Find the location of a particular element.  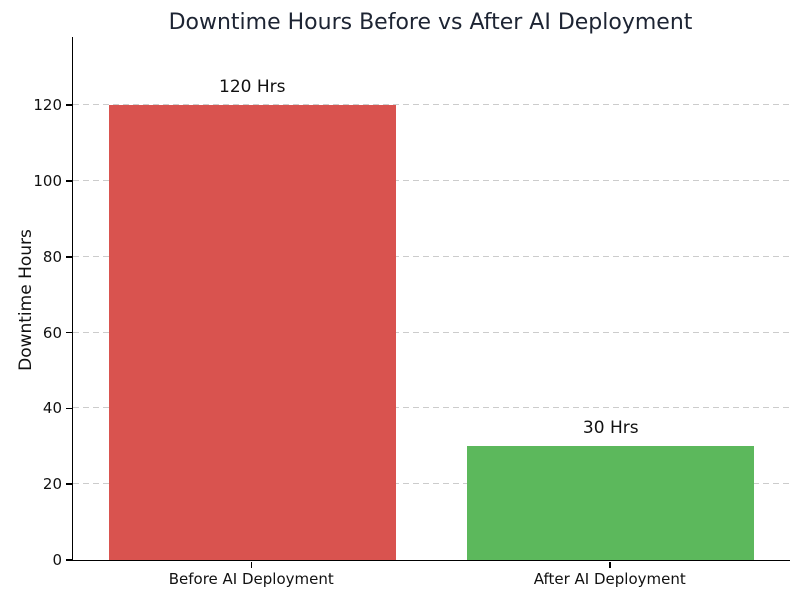

bar-value-label: 120 Hrs is located at coordinates (252, 87).